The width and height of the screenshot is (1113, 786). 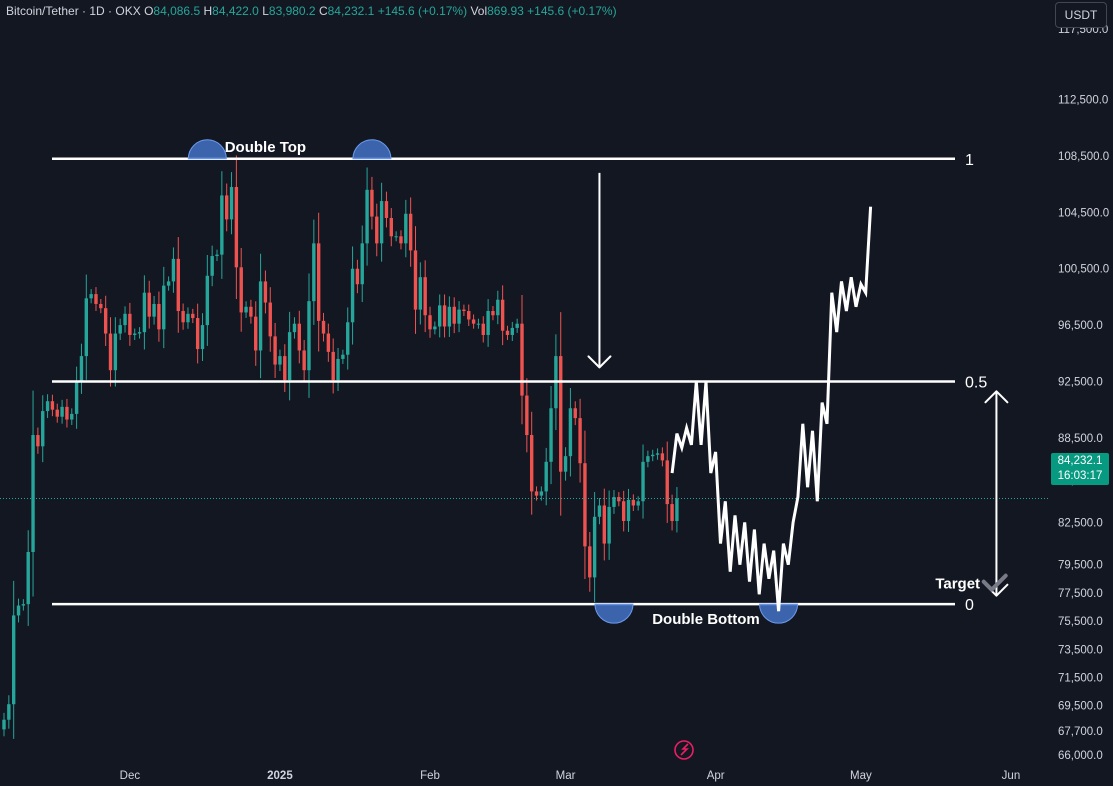 I want to click on currency-button: USDT, so click(x=1081, y=15).